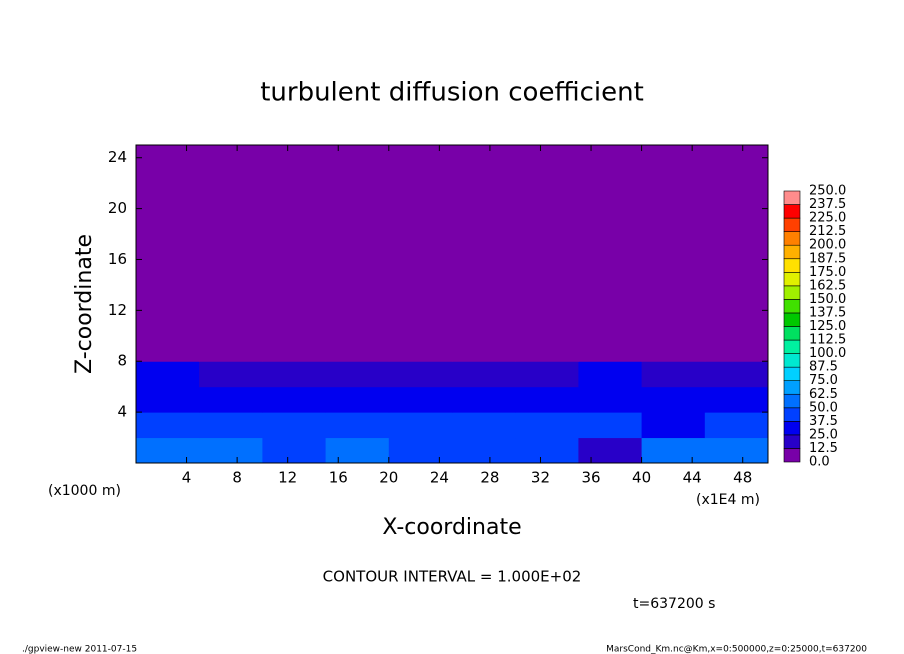 This screenshot has width=904, height=654. I want to click on chart-title: turbulent diffusion coefficient, so click(452, 93).